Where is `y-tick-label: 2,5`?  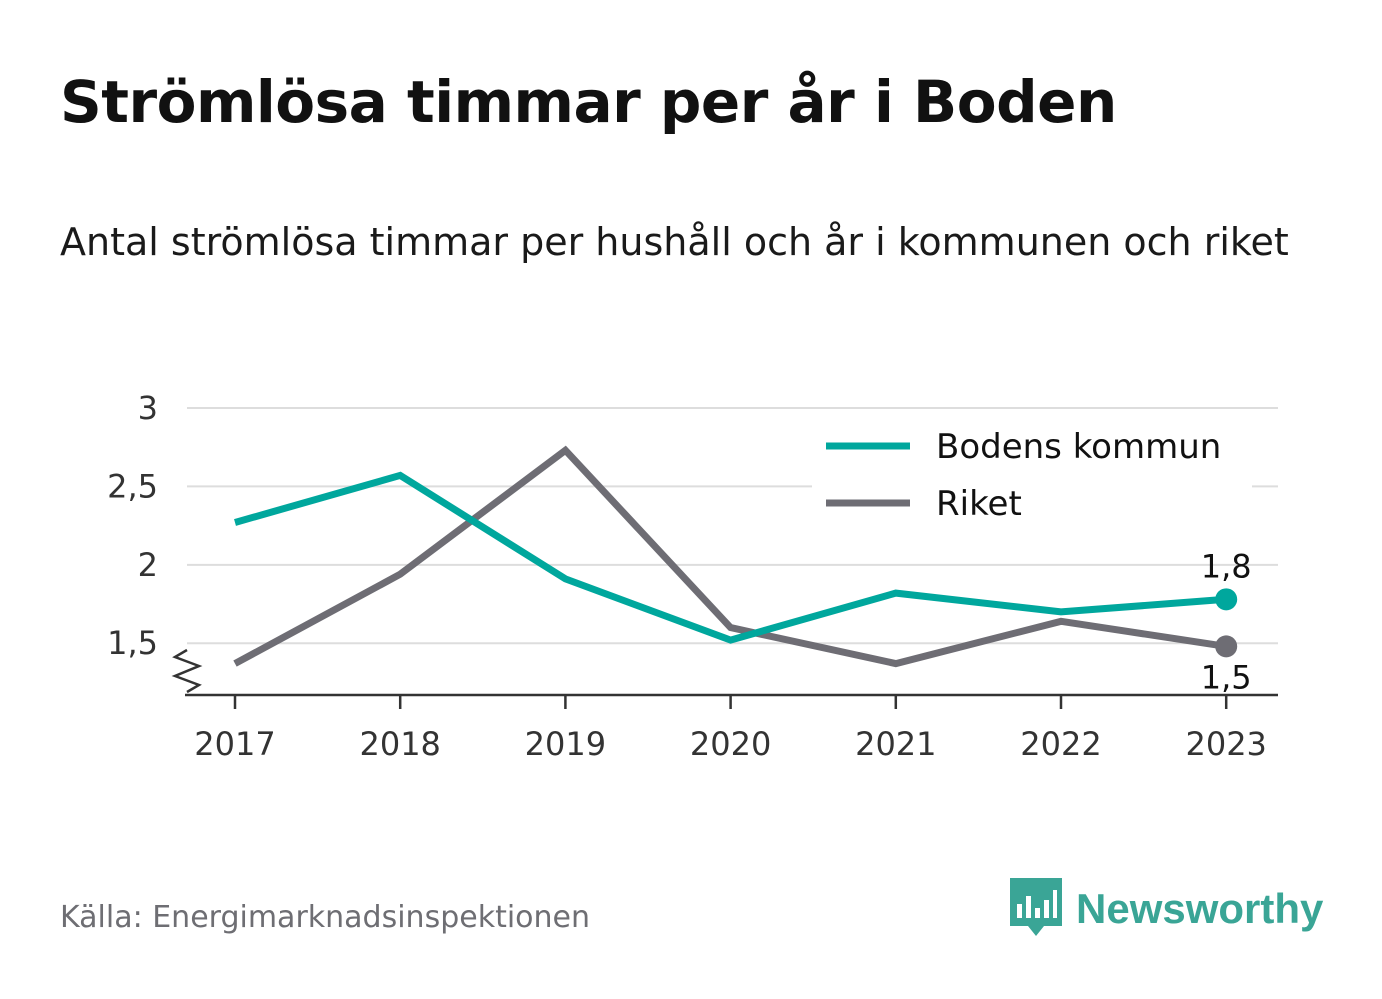
y-tick-label: 2,5 is located at coordinates (132, 486).